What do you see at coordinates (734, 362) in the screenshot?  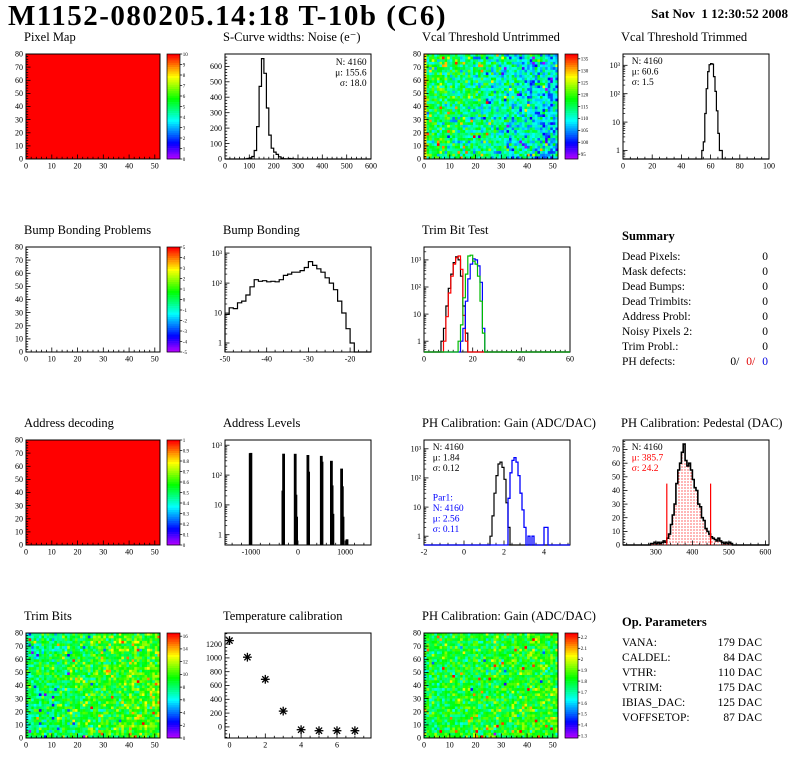 I see `ph-defects-black: 0/` at bounding box center [734, 362].